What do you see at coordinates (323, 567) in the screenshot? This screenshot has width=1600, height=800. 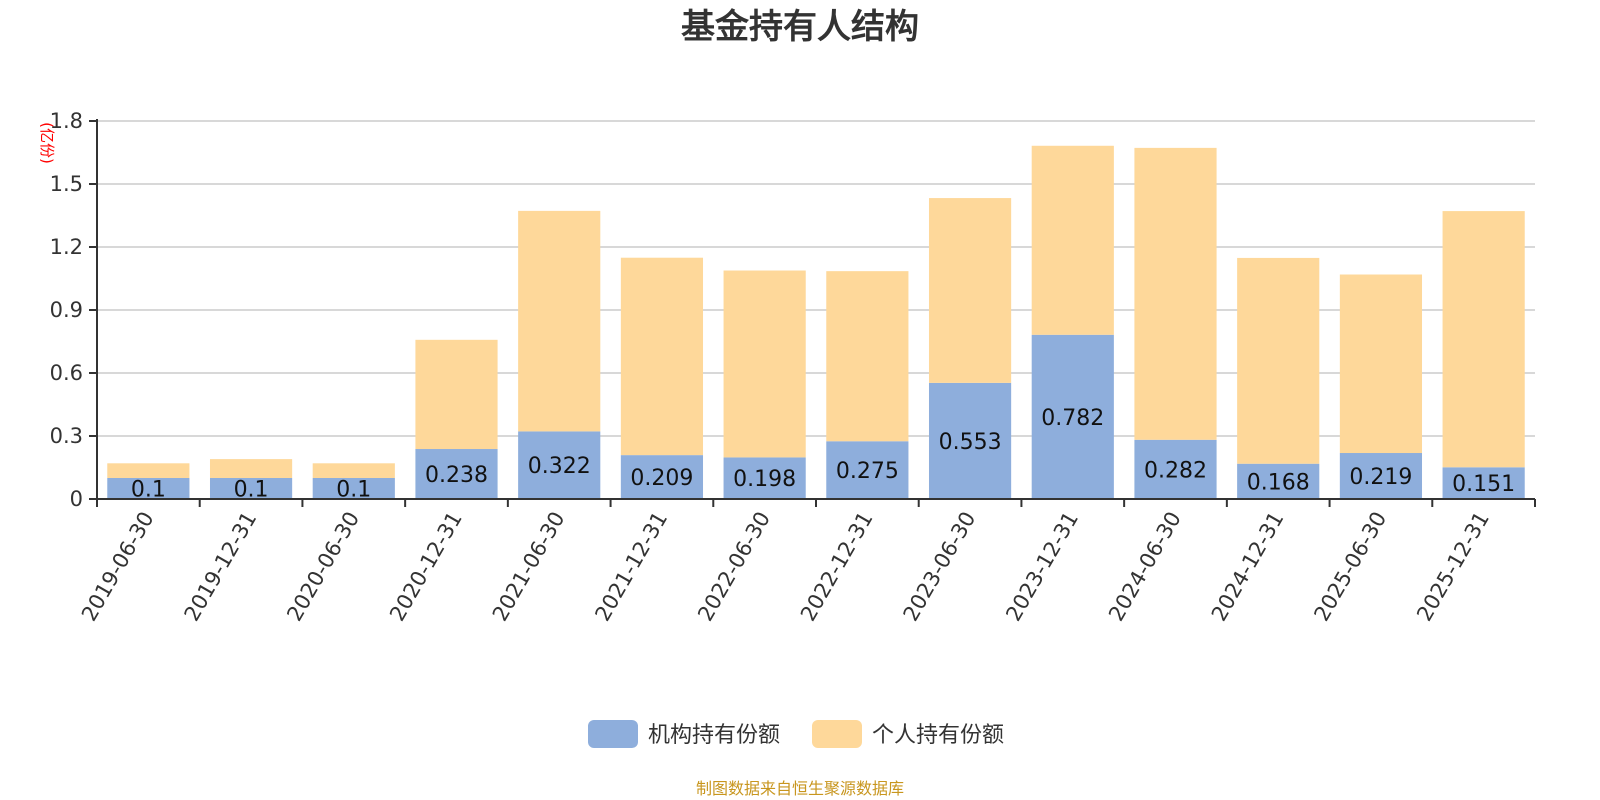 I see `x-tick-label: 2020-06-30` at bounding box center [323, 567].